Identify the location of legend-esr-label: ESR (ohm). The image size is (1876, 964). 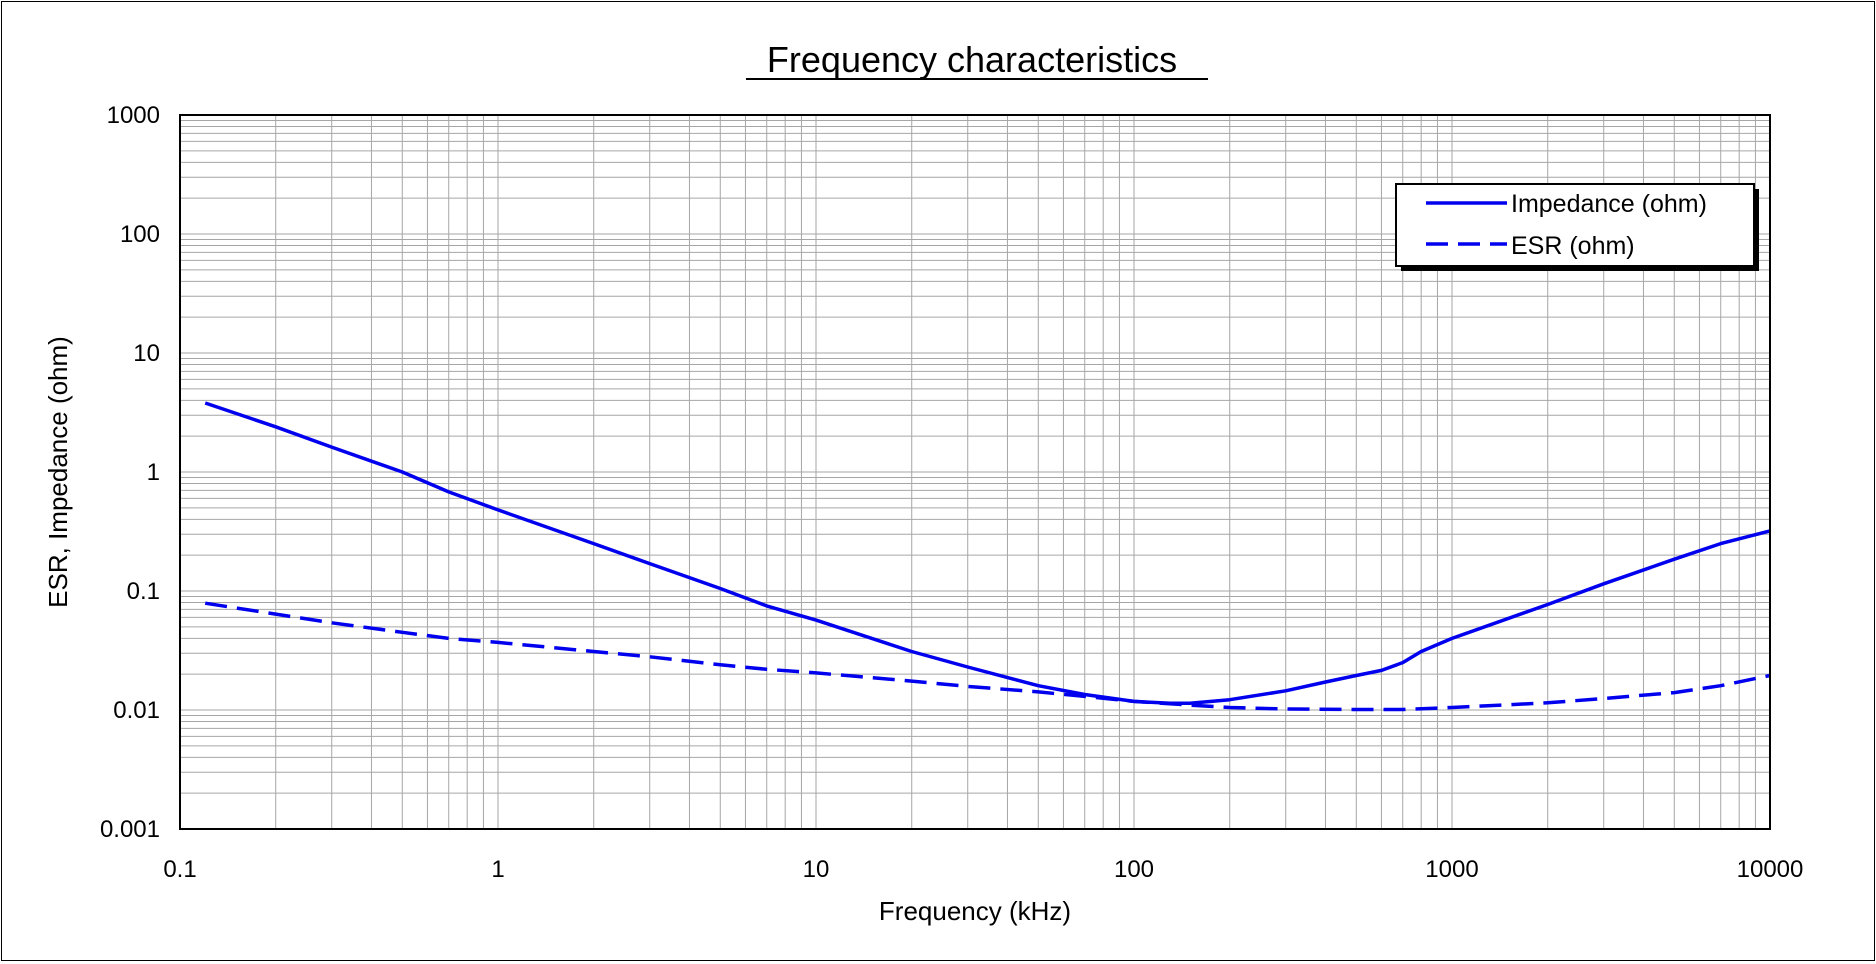
(1573, 246).